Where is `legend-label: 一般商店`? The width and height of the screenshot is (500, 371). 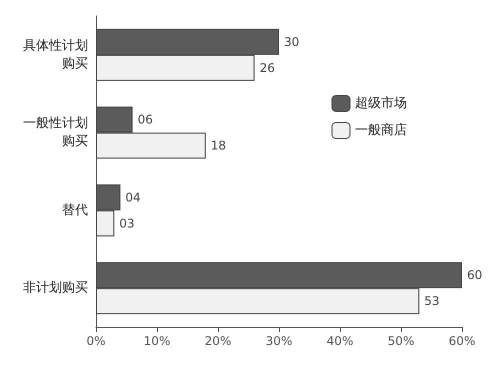
legend-label: 一般商店 is located at coordinates (381, 130).